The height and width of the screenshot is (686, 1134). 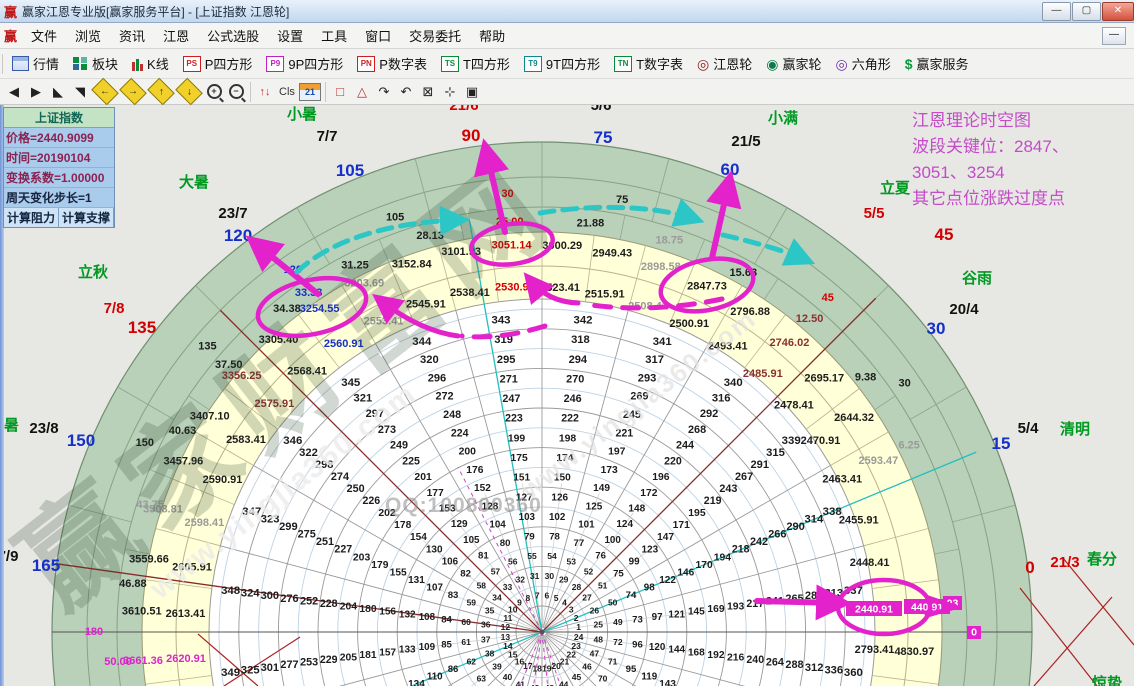 What do you see at coordinates (161, 91) in the screenshot?
I see `diamond-up: ↑` at bounding box center [161, 91].